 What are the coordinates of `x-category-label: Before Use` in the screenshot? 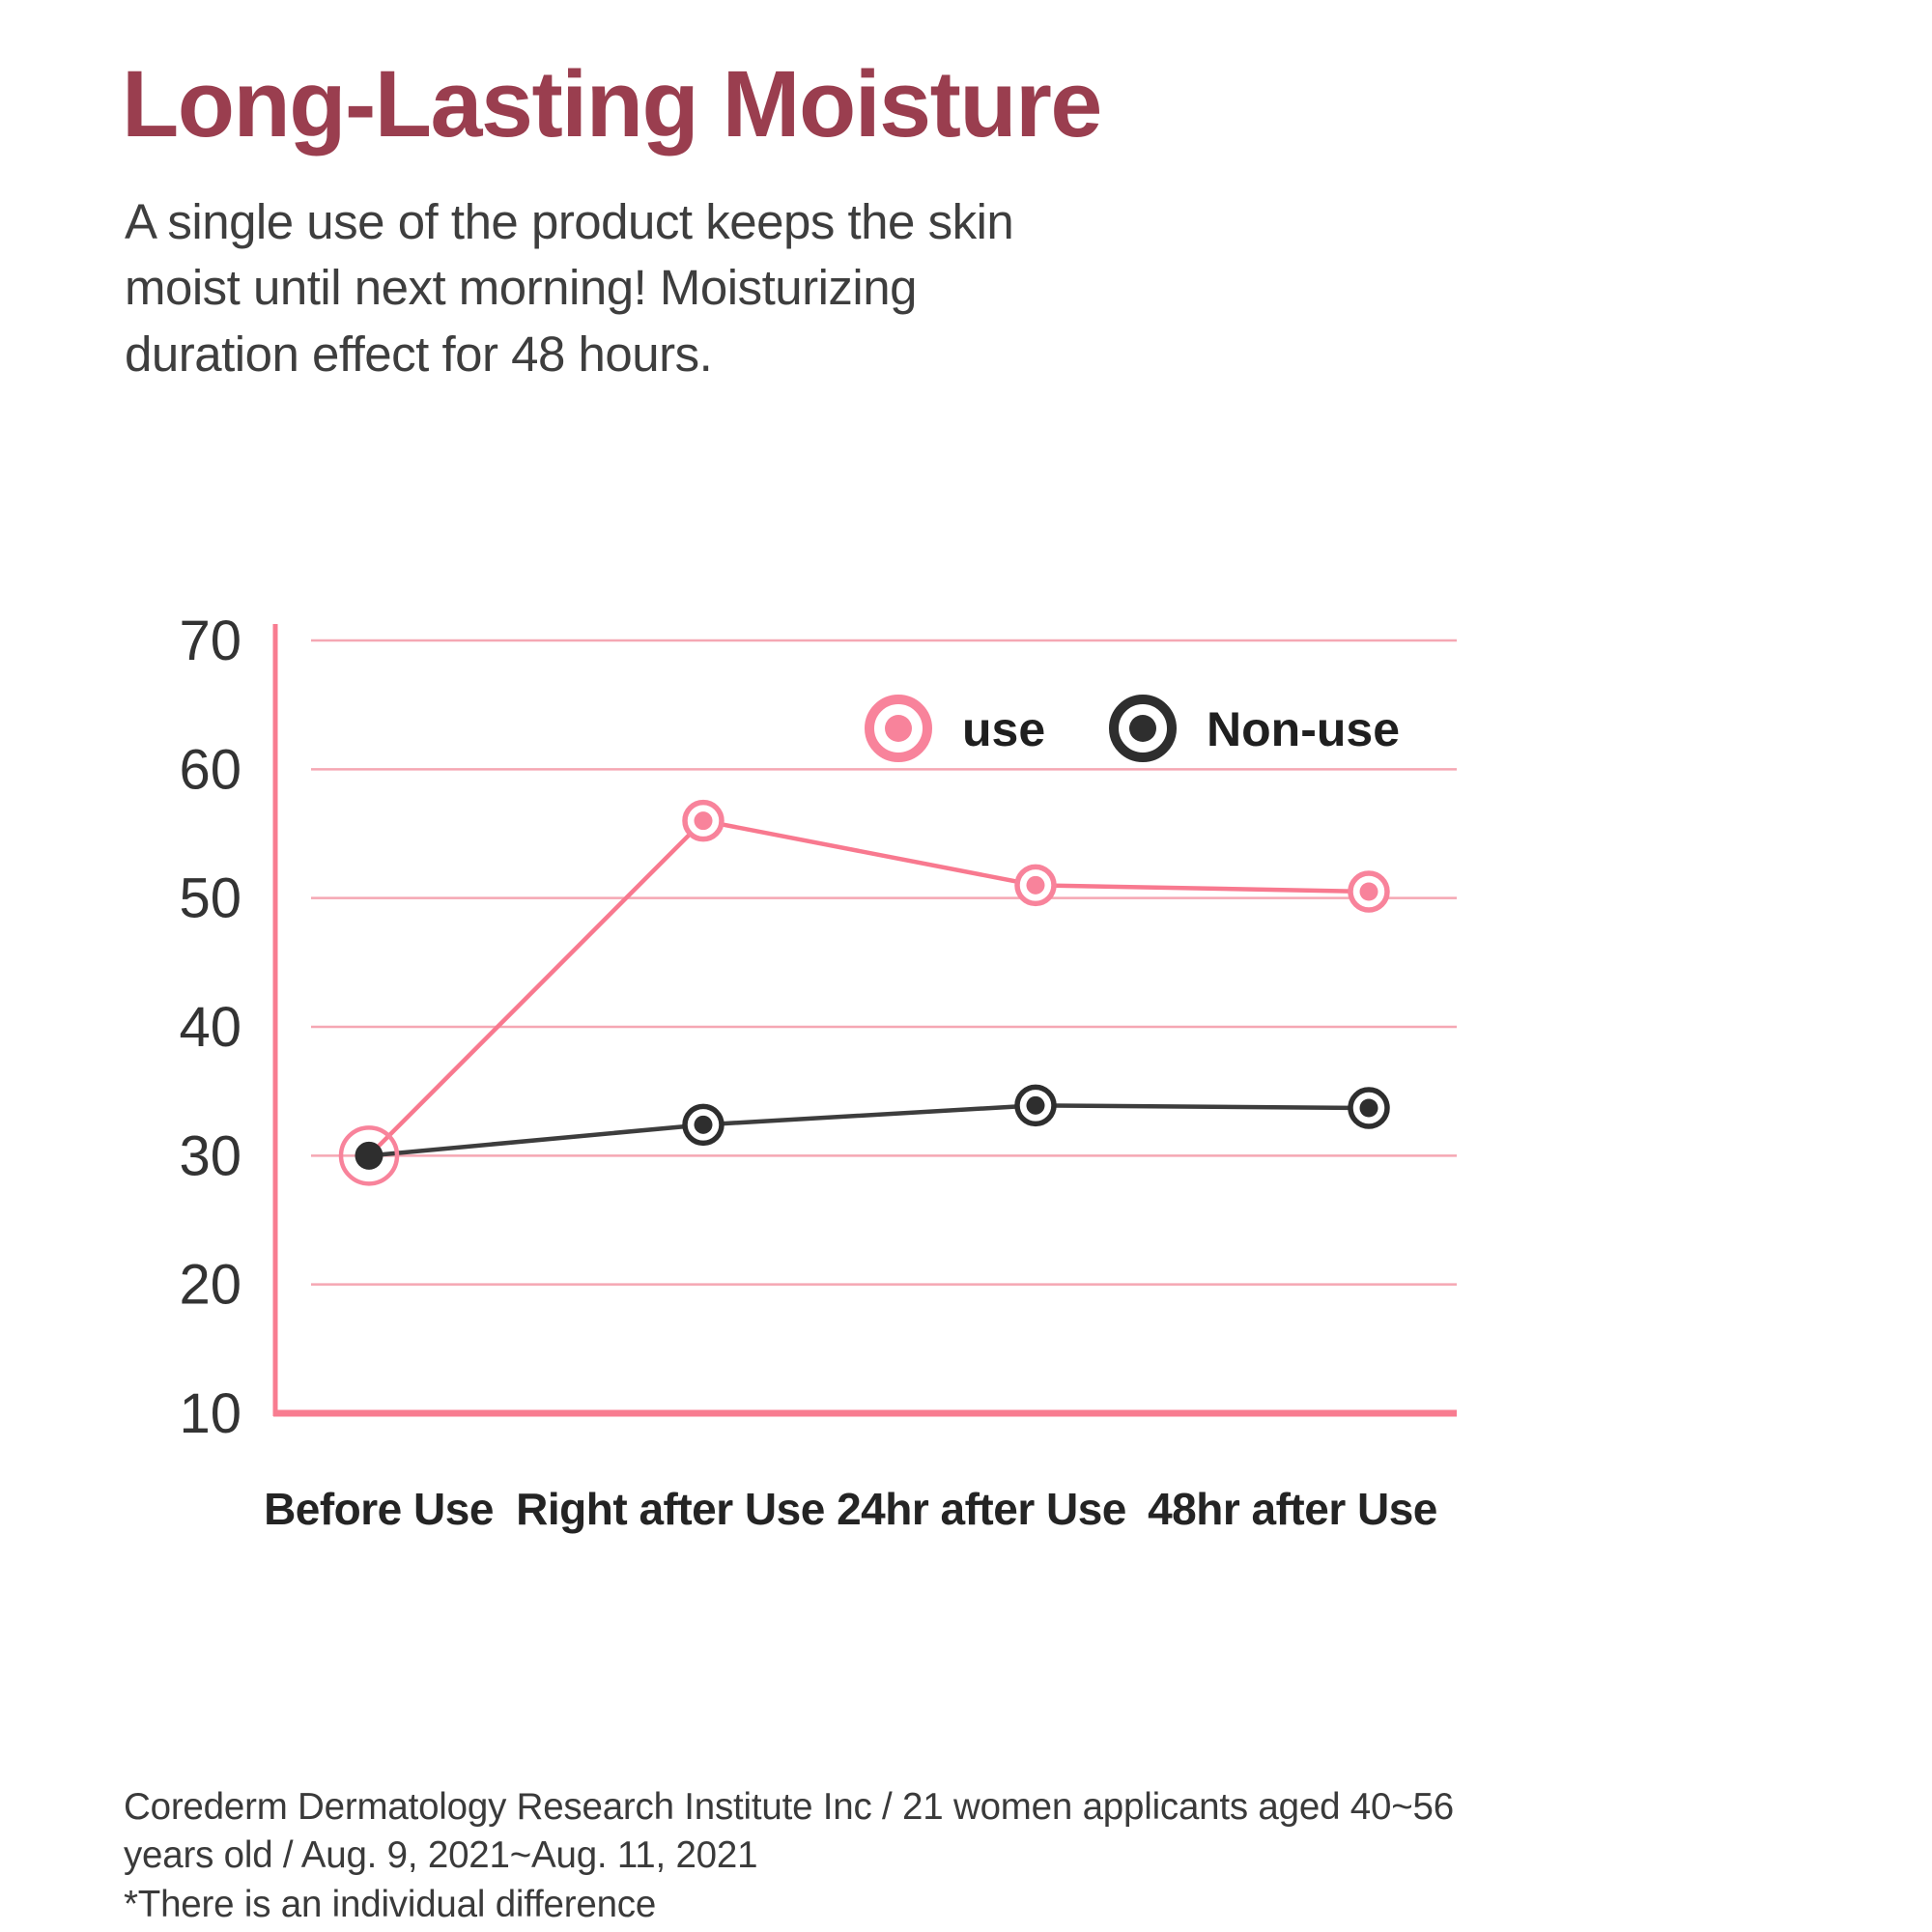 It's located at (379, 1509).